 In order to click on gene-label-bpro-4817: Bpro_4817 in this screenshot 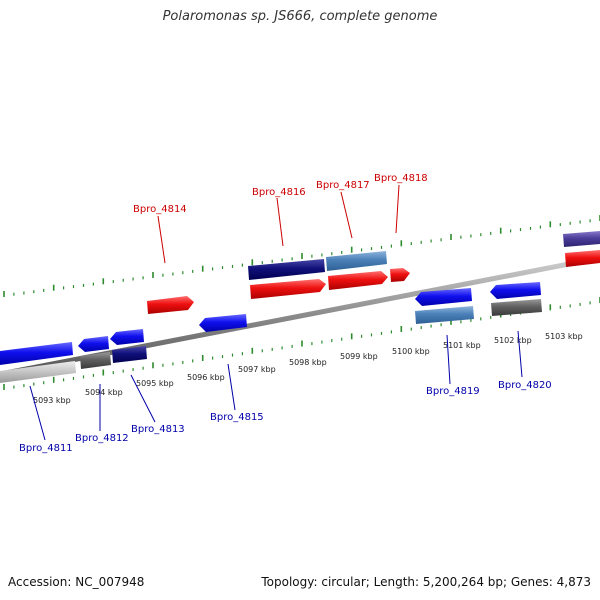, I will do `click(343, 185)`.